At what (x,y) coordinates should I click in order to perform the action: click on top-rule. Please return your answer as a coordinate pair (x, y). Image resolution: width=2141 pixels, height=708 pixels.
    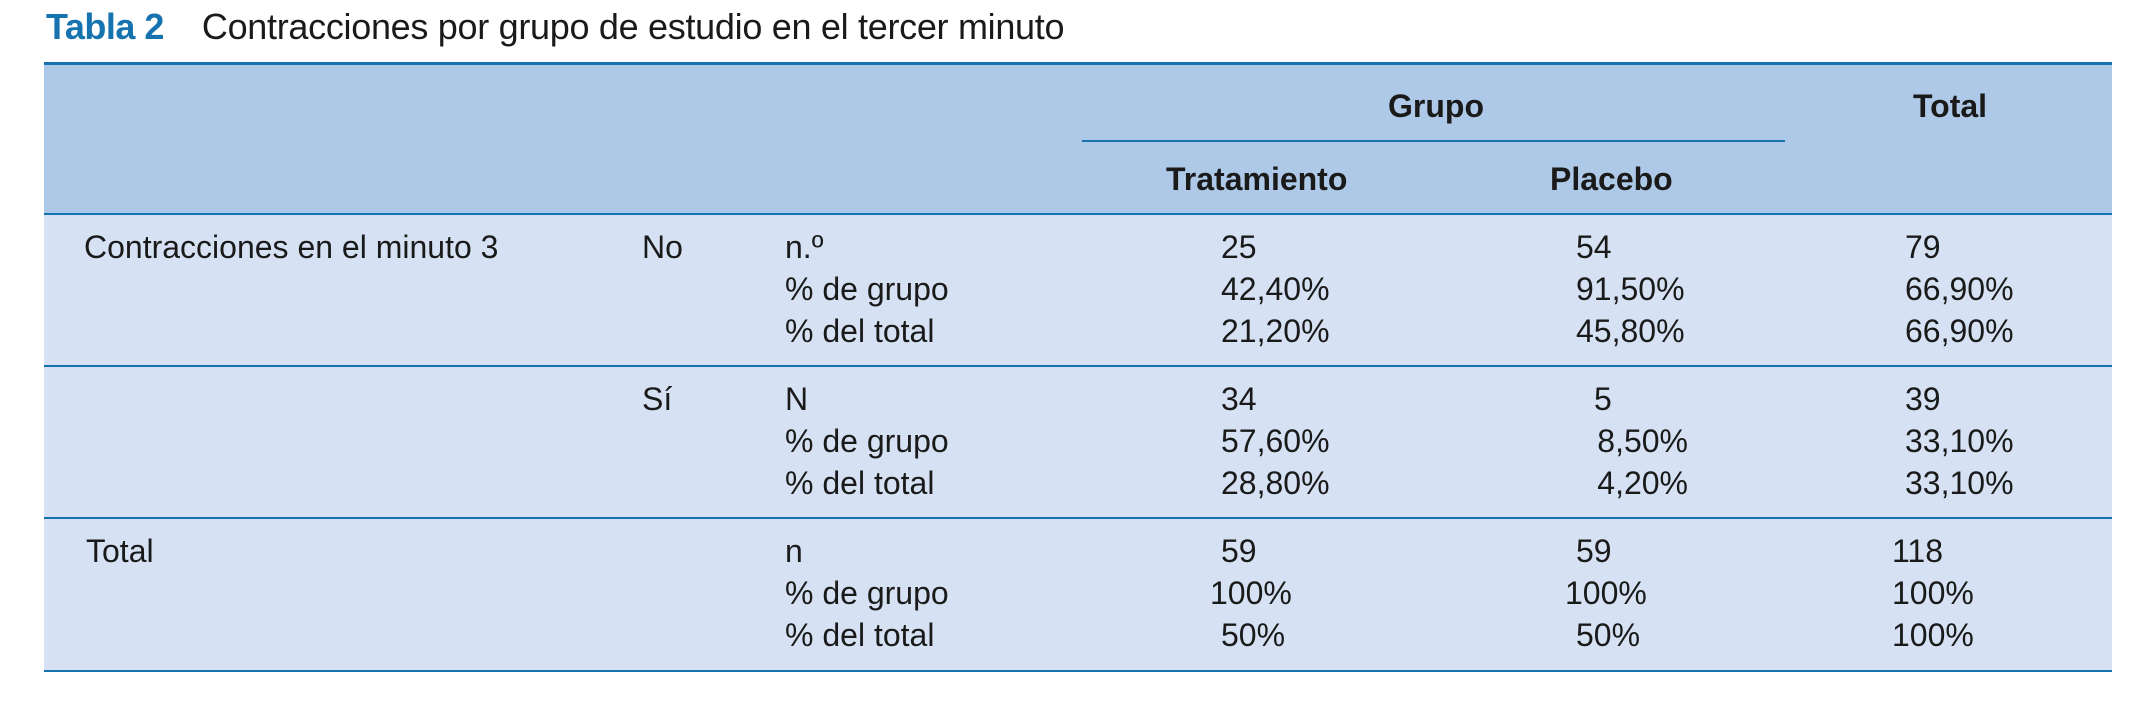
    Looking at the image, I should click on (1078, 63).